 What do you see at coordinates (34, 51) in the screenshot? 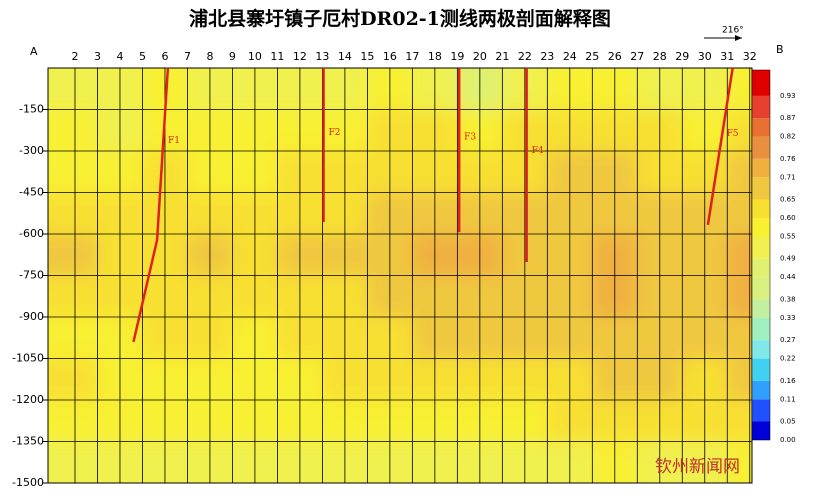
I see `left-label: A` at bounding box center [34, 51].